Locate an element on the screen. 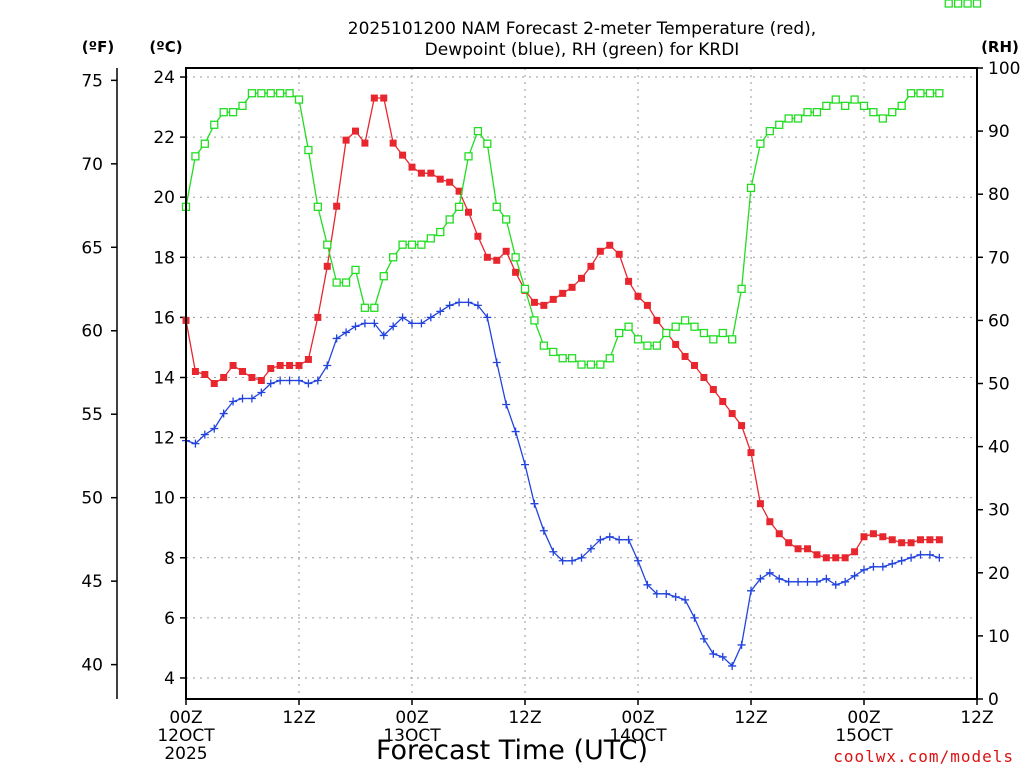 The height and width of the screenshot is (768, 1024). chart-title-line-2: Dewpoint (blue), RH (green) for KRDI is located at coordinates (582, 50).